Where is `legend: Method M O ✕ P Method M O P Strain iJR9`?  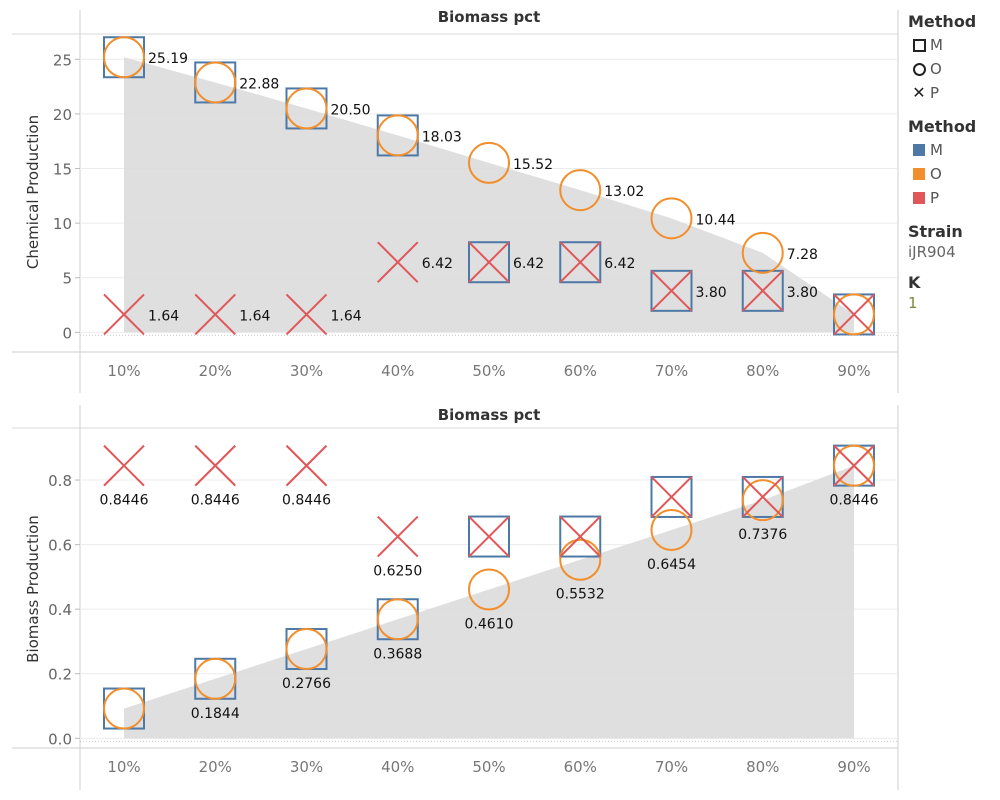 legend: Method M O ✕ P Method M O P Strain iJR9 is located at coordinates (953, 168).